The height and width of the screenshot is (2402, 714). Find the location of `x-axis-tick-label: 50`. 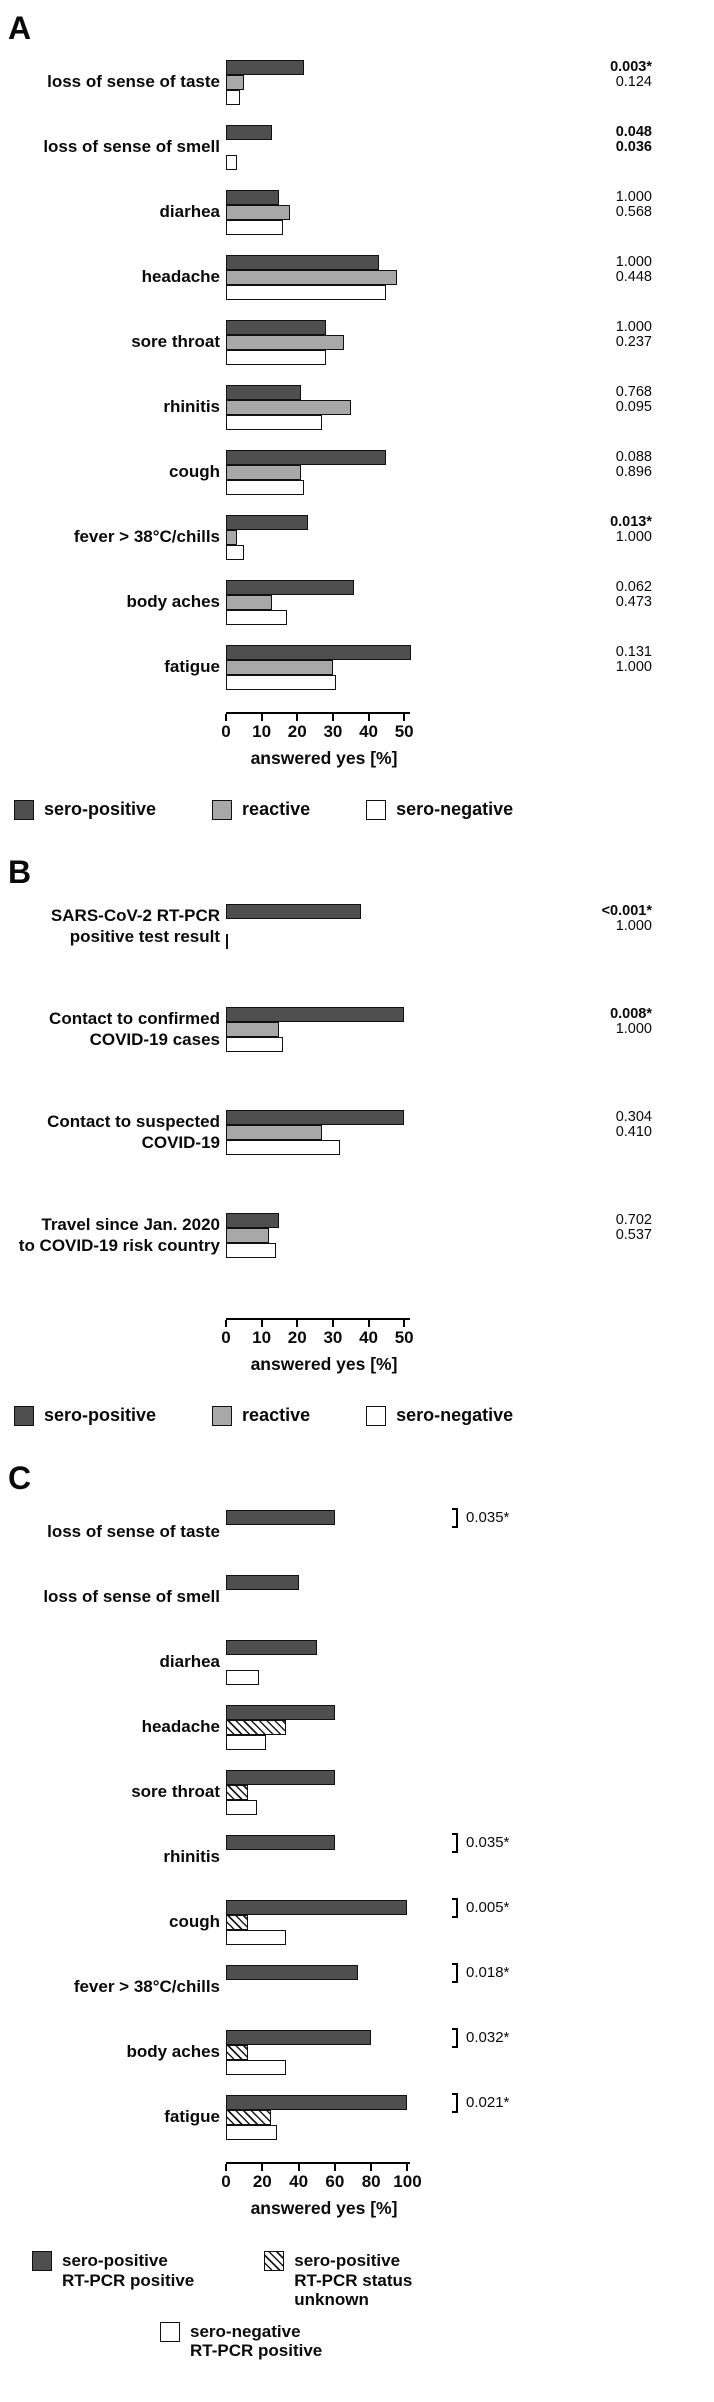

x-axis-tick-label: 50 is located at coordinates (404, 1337).